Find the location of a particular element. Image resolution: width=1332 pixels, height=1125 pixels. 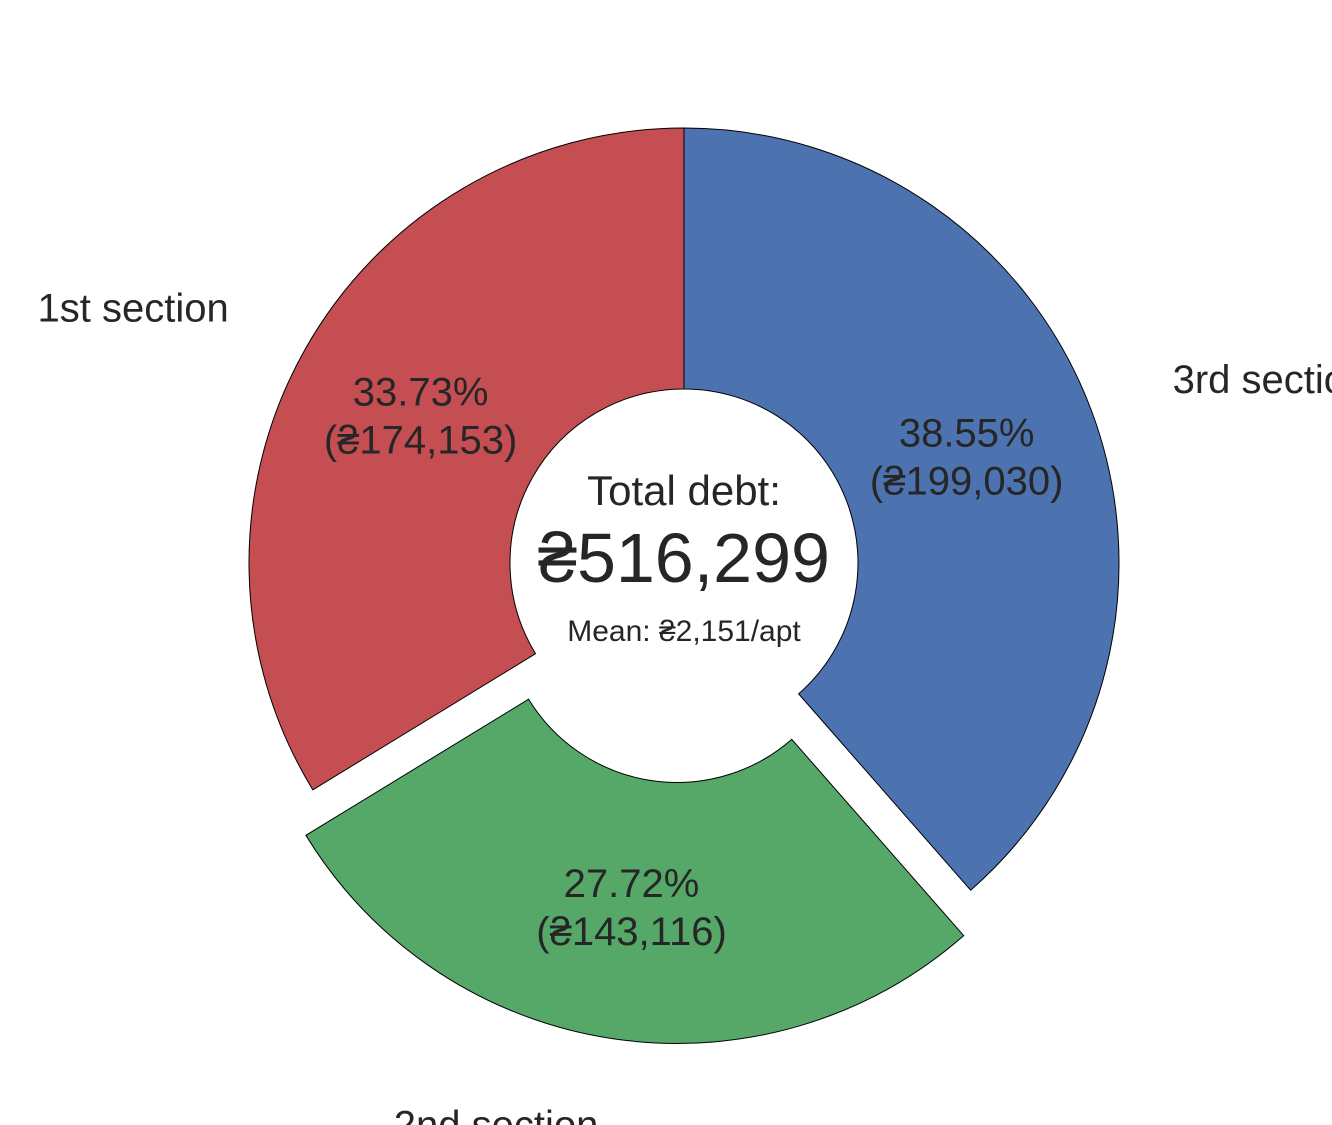

center-total: ₴516,299 is located at coordinates (684, 558).